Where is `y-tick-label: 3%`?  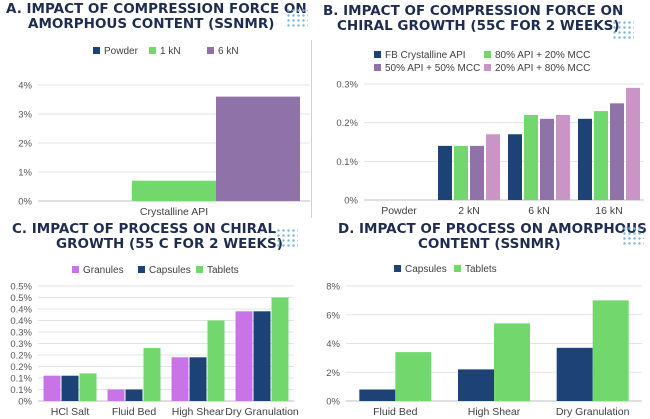 y-tick-label: 3% is located at coordinates (25, 115).